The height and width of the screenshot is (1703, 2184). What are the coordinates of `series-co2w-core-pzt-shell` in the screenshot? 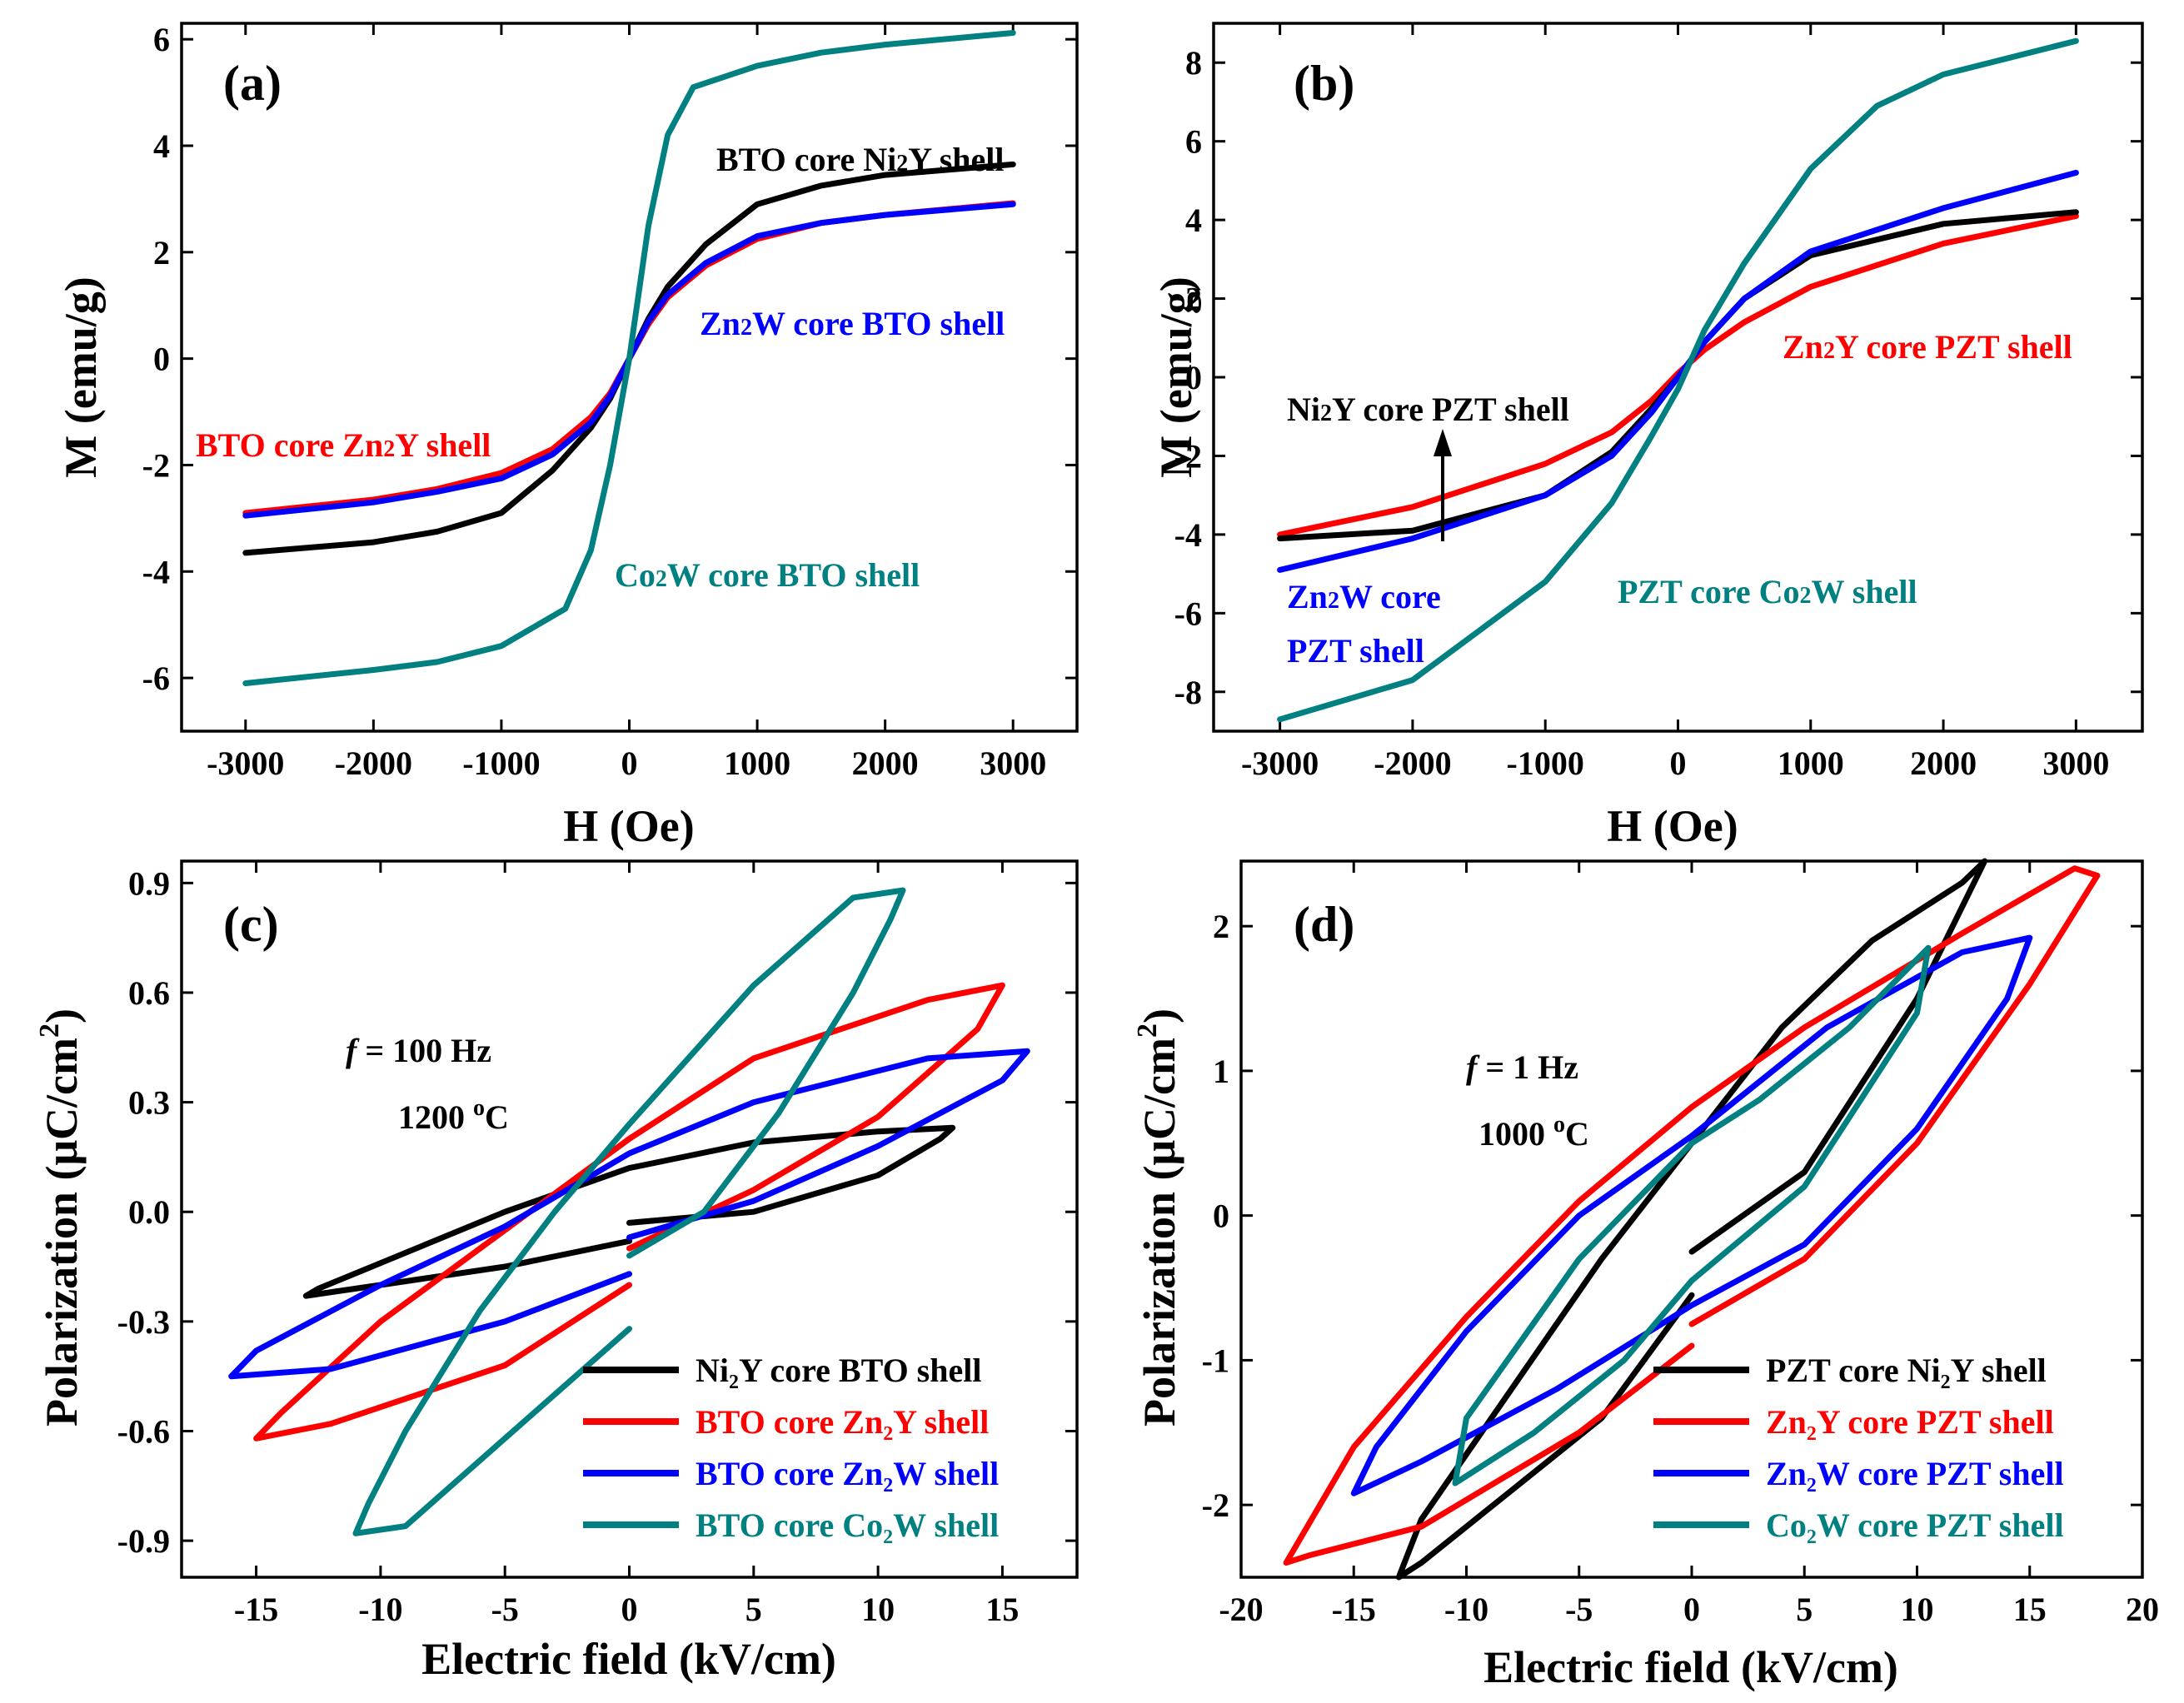 It's located at (1692, 1215).